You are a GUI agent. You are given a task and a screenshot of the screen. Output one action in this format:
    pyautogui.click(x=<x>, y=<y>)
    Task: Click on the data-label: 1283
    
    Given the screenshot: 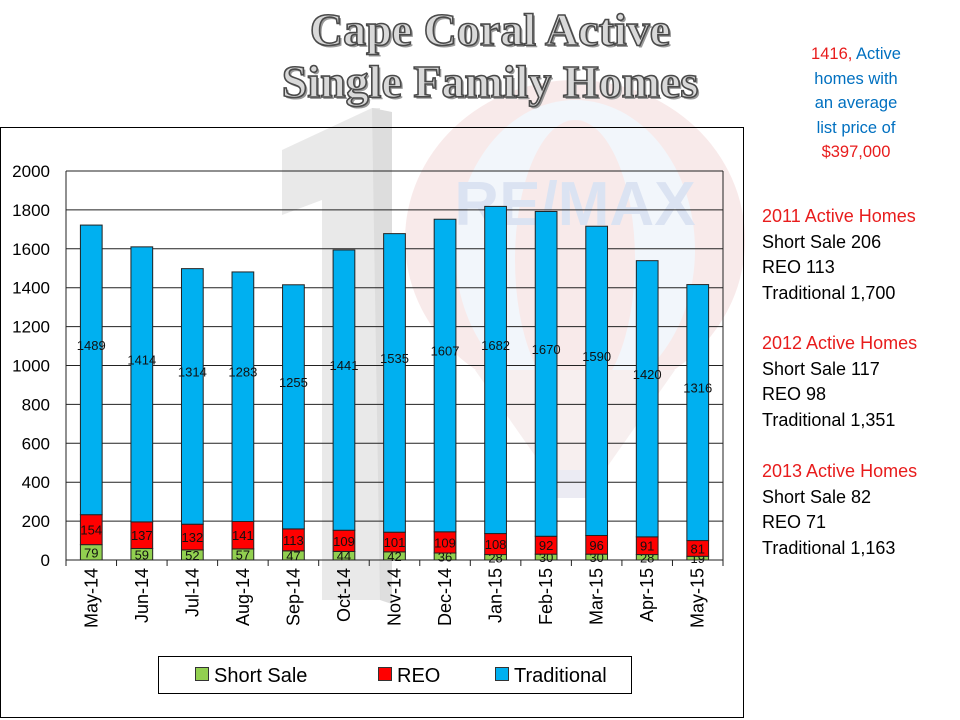 What is the action you would take?
    pyautogui.click(x=242, y=372)
    